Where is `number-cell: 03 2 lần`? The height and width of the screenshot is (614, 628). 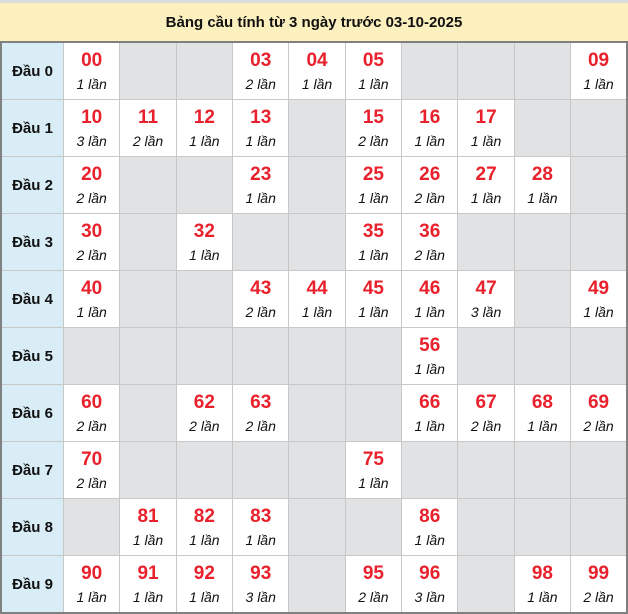 number-cell: 03 2 lần is located at coordinates (261, 70).